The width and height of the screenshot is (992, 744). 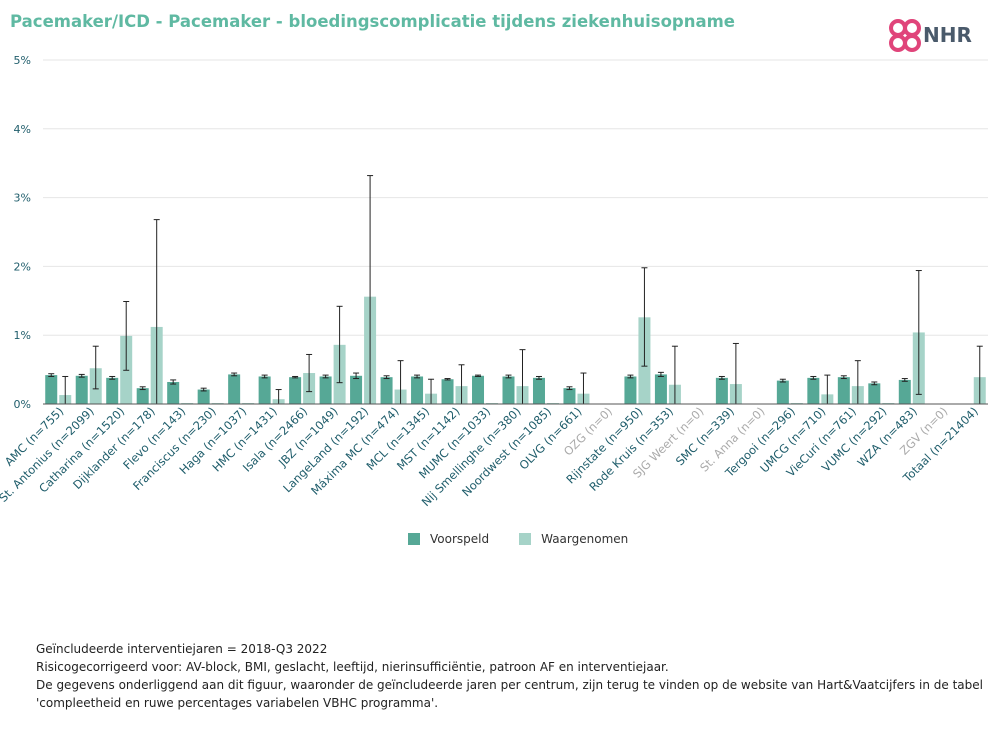 I want to click on y-tick-label: 1%, so click(x=22, y=335).